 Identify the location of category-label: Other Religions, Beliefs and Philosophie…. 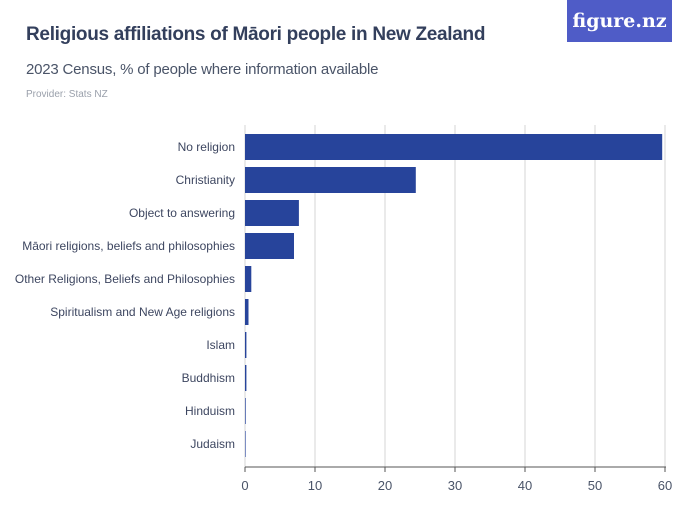
(125, 279).